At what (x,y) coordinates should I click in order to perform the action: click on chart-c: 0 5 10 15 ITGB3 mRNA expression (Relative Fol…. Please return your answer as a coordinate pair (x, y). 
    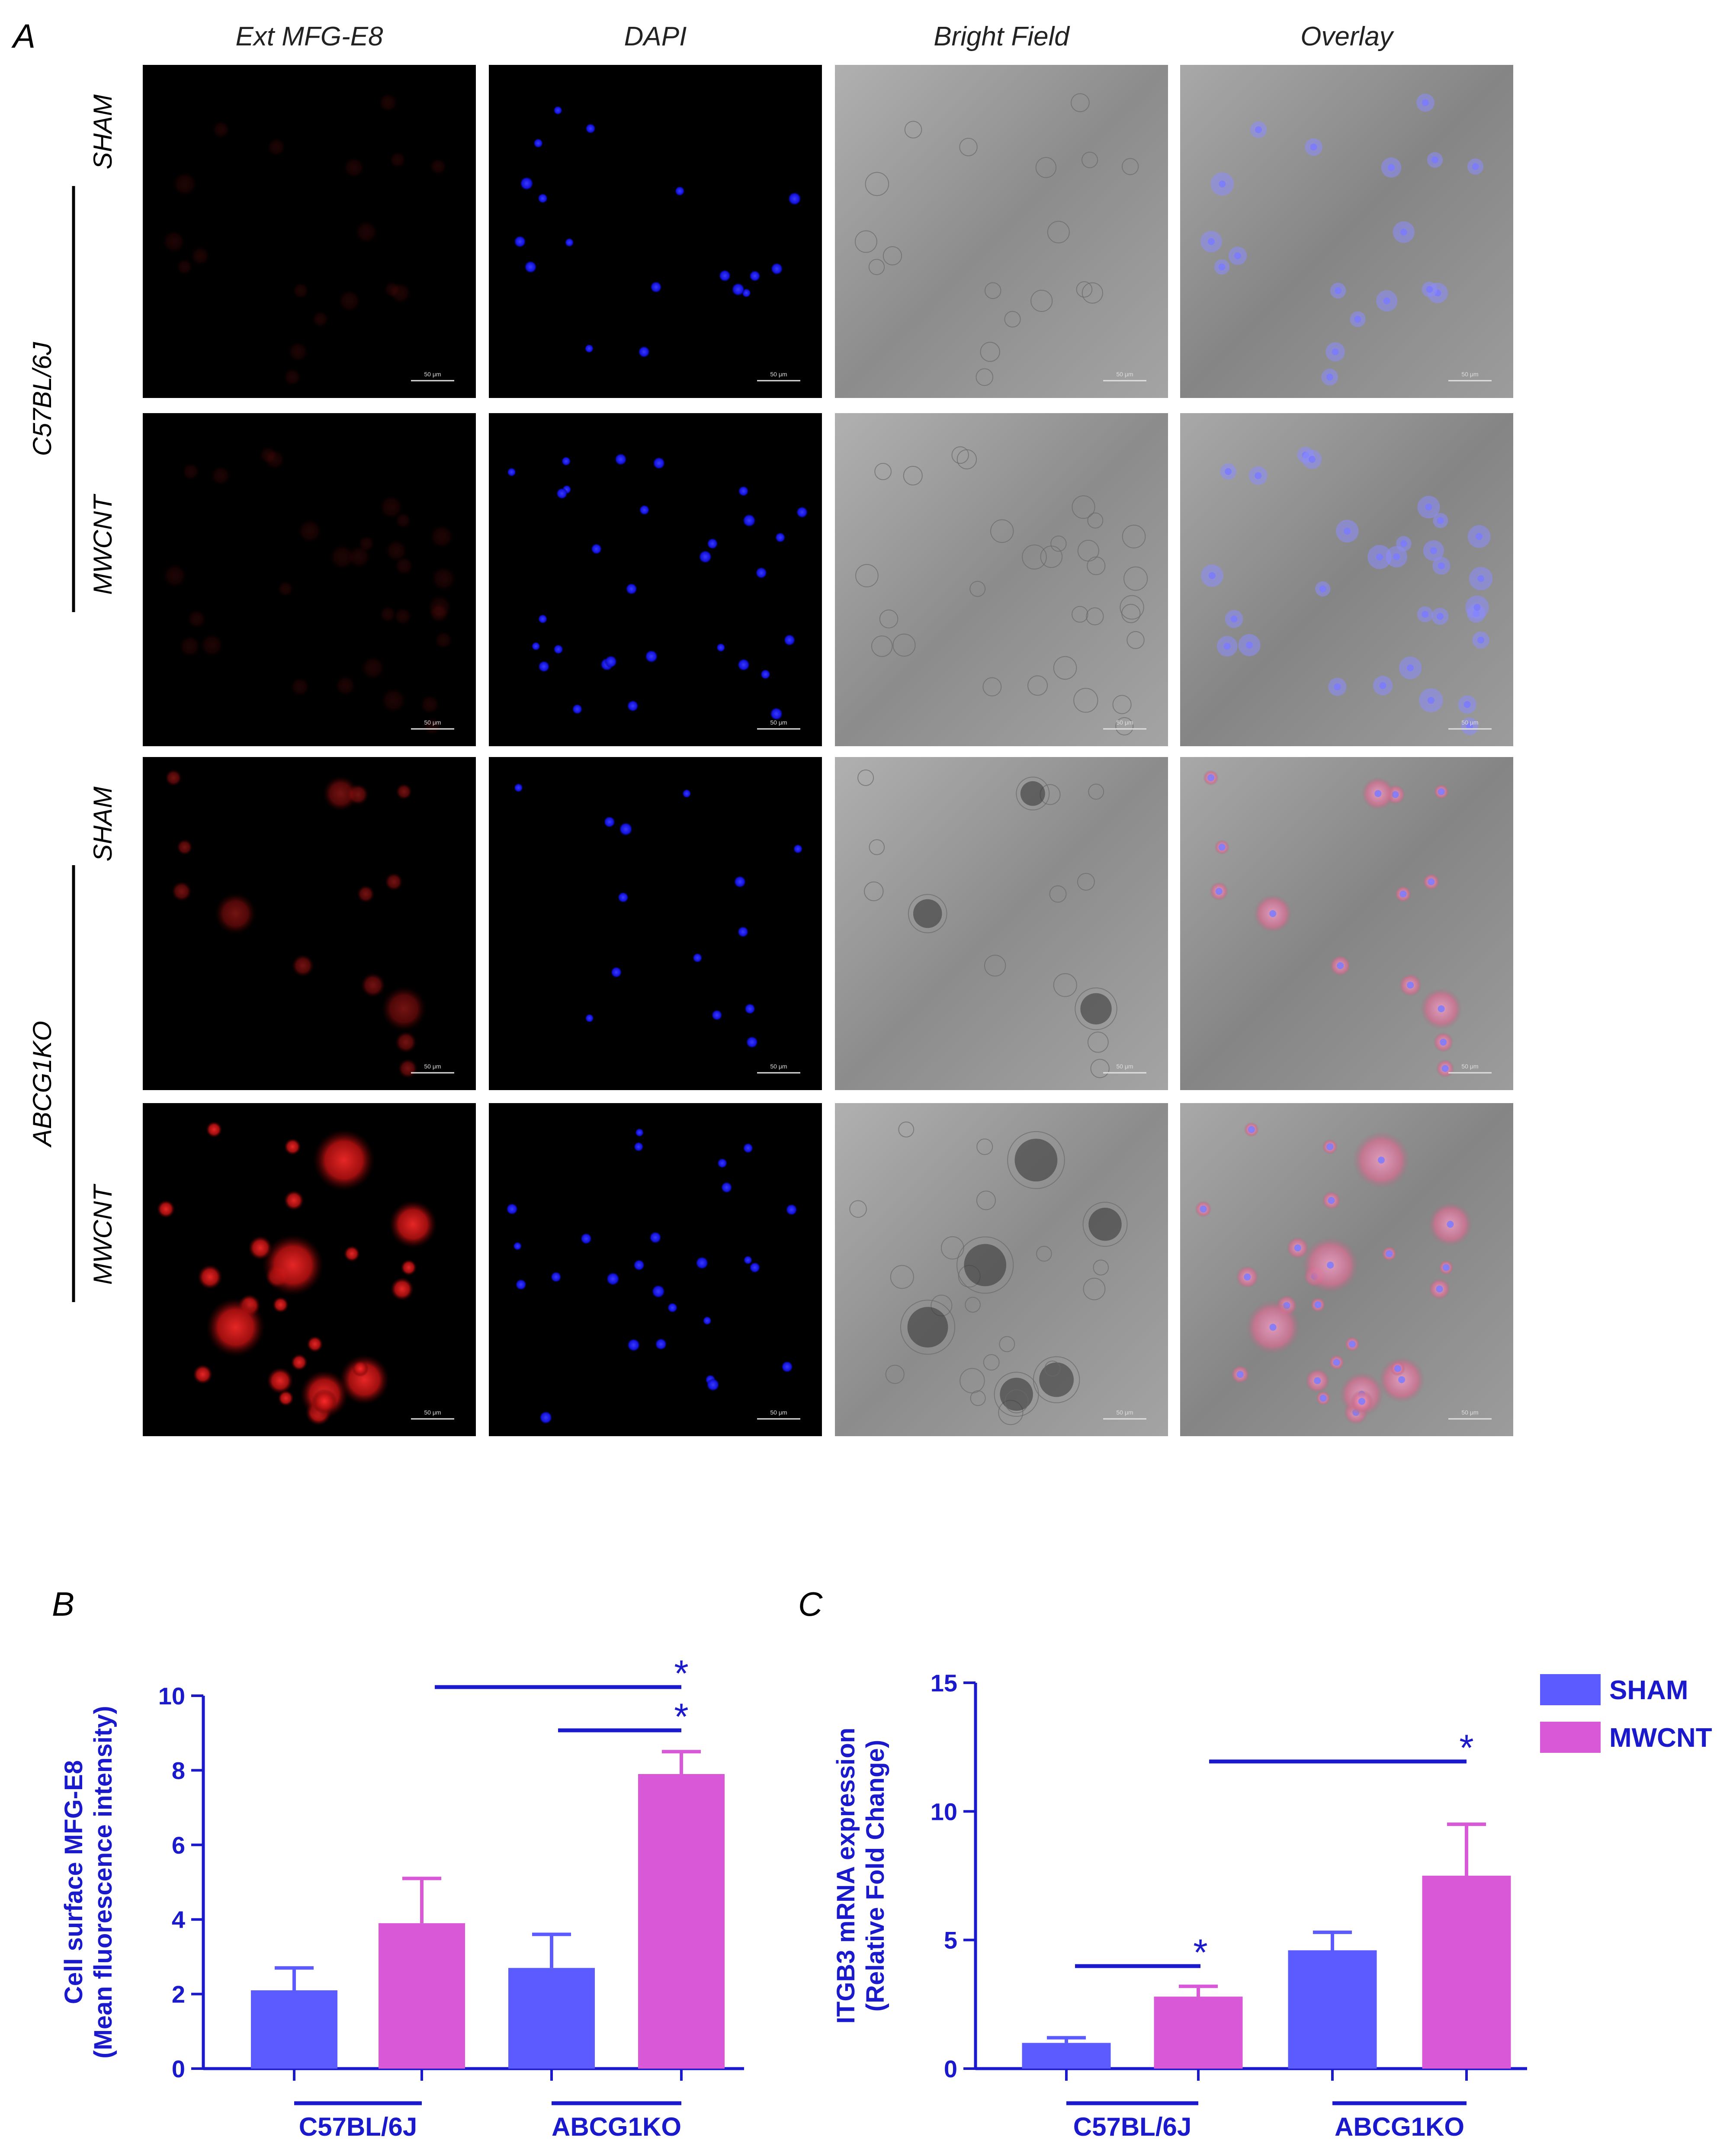
    Looking at the image, I should click on (1179, 1905).